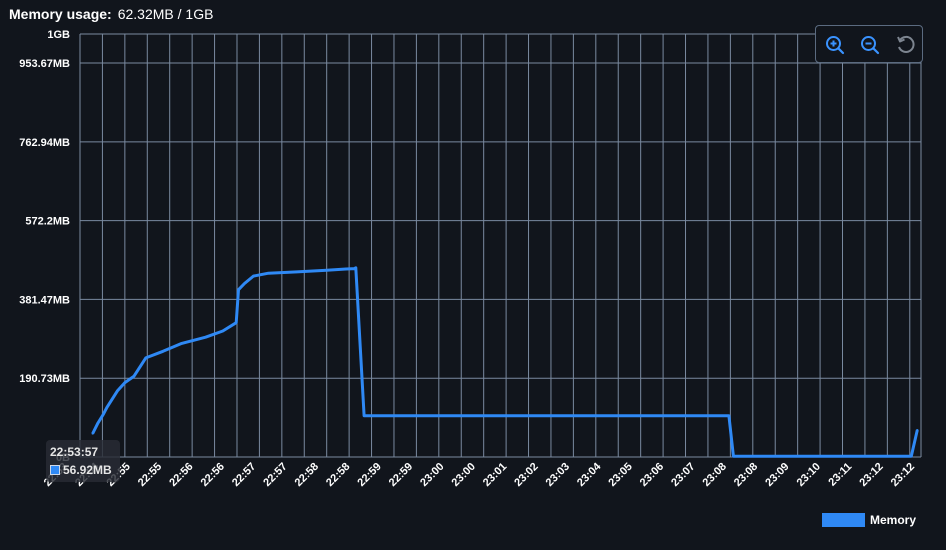 Image resolution: width=946 pixels, height=550 pixels. What do you see at coordinates (44, 143) in the screenshot?
I see `y-tick-label: 762.94MB` at bounding box center [44, 143].